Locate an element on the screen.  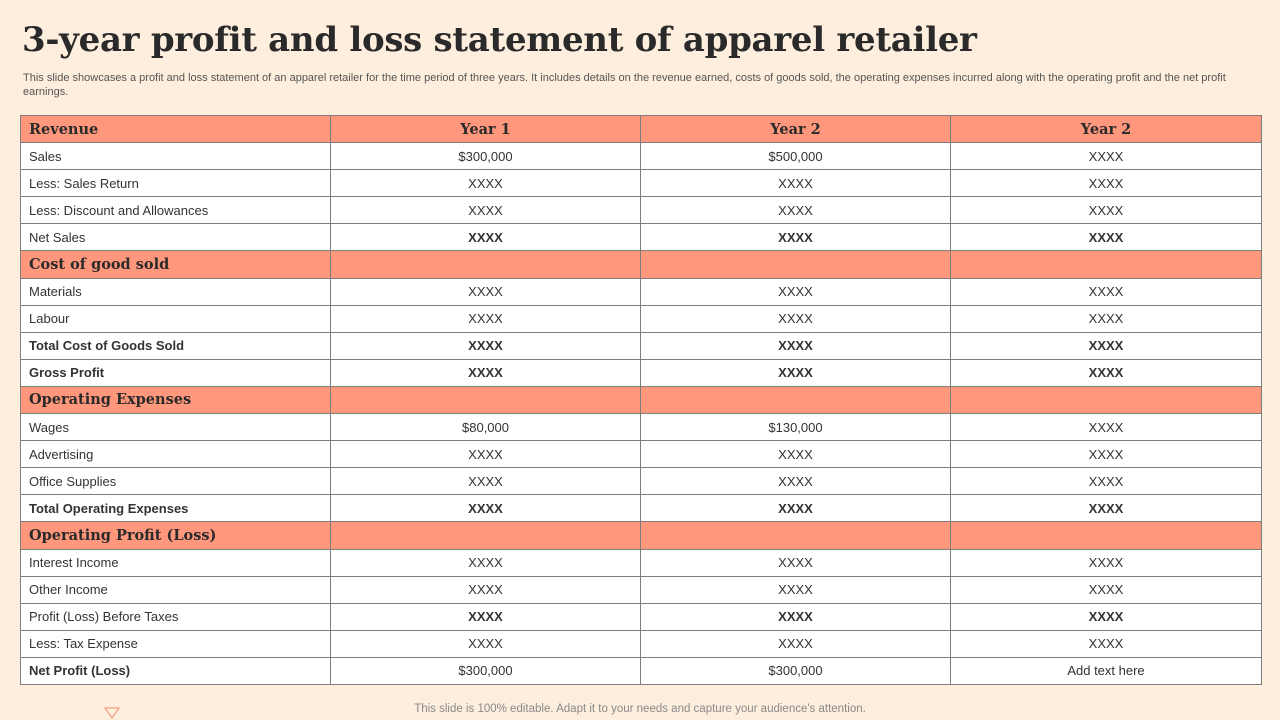
table-row: Advertising XXXX XXXX XXXX is located at coordinates (641, 454).